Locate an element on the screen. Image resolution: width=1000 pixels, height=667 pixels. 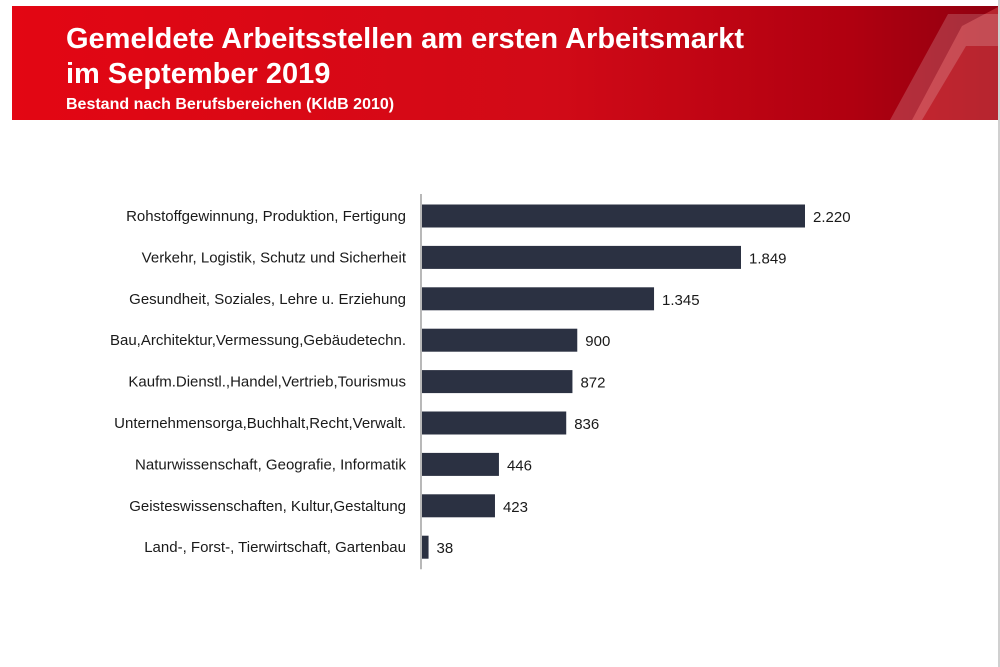
category-label: Unternehmensorga,Buchhalt,Recht,Verwalt. is located at coordinates (260, 423).